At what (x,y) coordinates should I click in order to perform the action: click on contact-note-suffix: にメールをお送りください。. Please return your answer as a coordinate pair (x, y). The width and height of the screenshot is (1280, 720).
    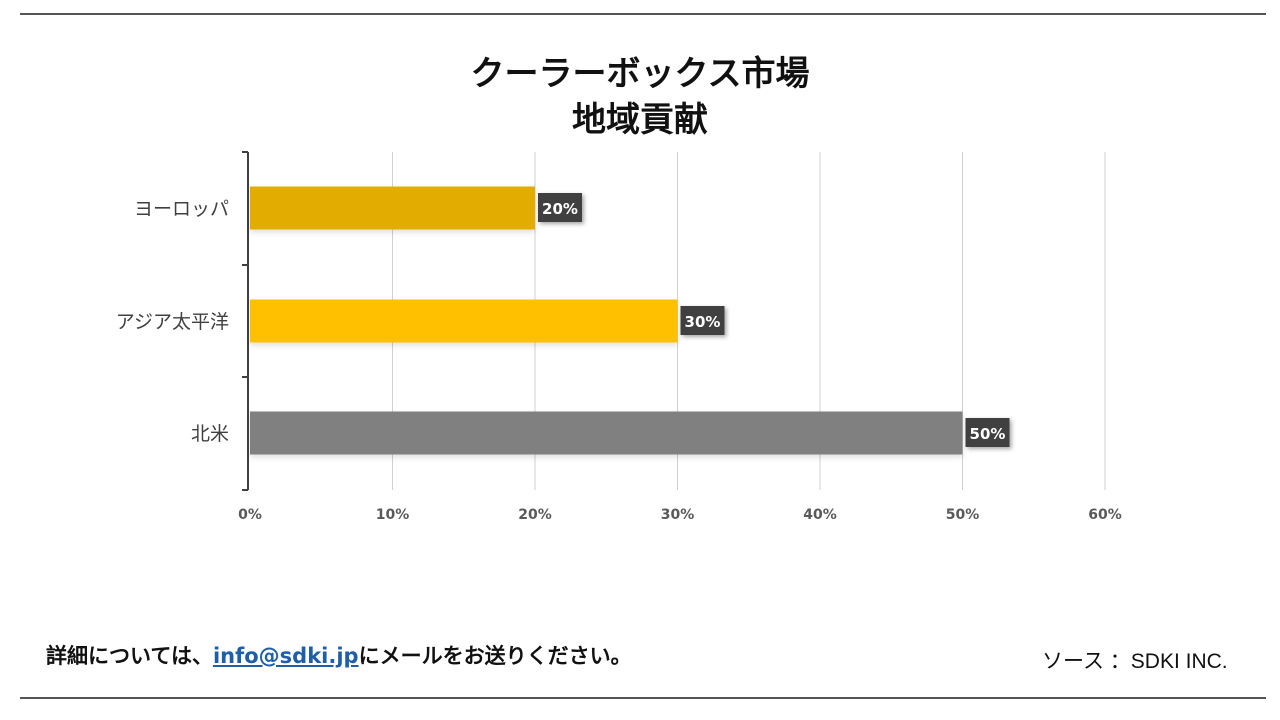
    Looking at the image, I should click on (495, 656).